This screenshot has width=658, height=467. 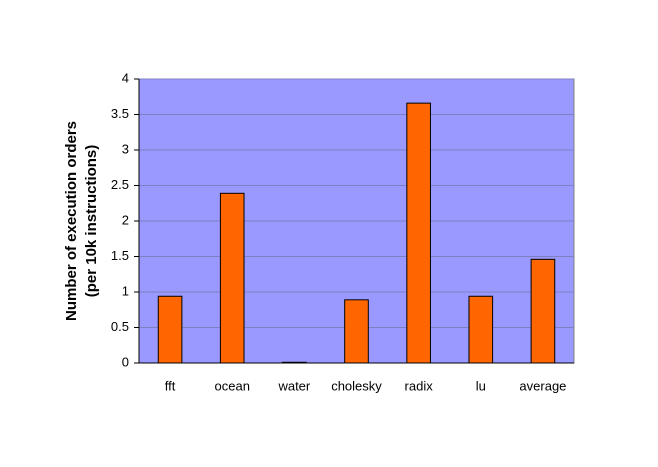 I want to click on y-tick-label: 3, so click(x=125, y=148).